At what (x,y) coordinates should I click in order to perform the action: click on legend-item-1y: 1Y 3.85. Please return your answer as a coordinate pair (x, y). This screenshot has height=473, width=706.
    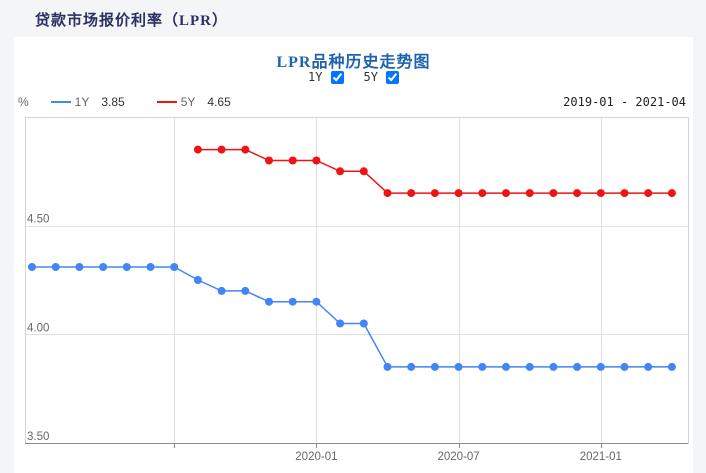
    Looking at the image, I should click on (87, 102).